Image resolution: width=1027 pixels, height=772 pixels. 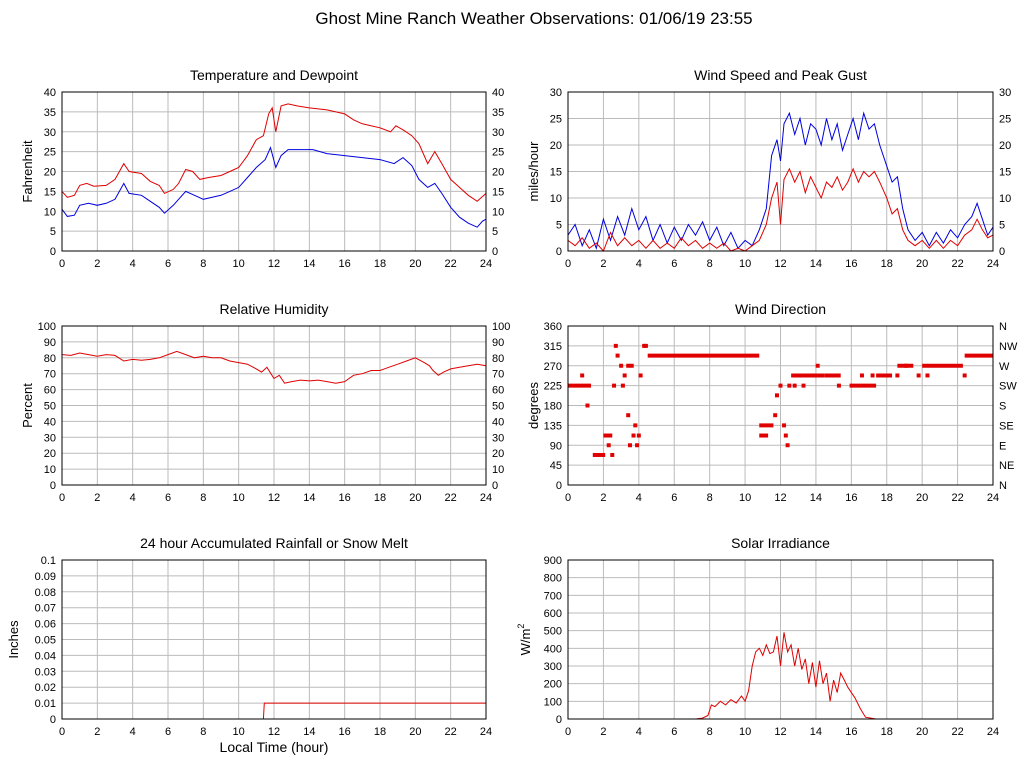 I want to click on y-tick-label-right: 10, so click(x=498, y=212).